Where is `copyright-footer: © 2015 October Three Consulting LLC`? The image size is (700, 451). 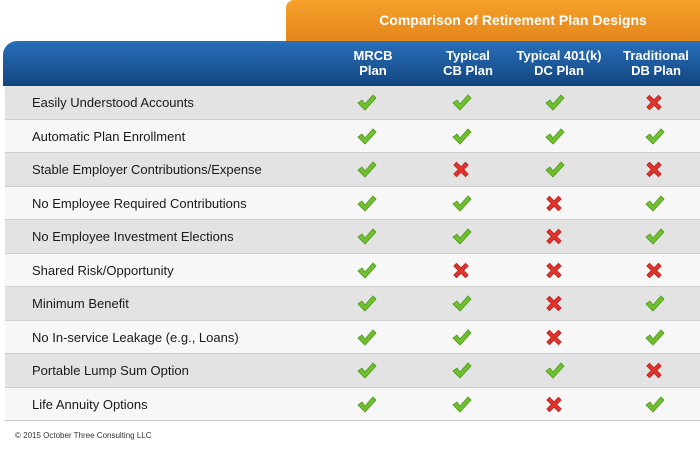 copyright-footer: © 2015 October Three Consulting LLC is located at coordinates (83, 435).